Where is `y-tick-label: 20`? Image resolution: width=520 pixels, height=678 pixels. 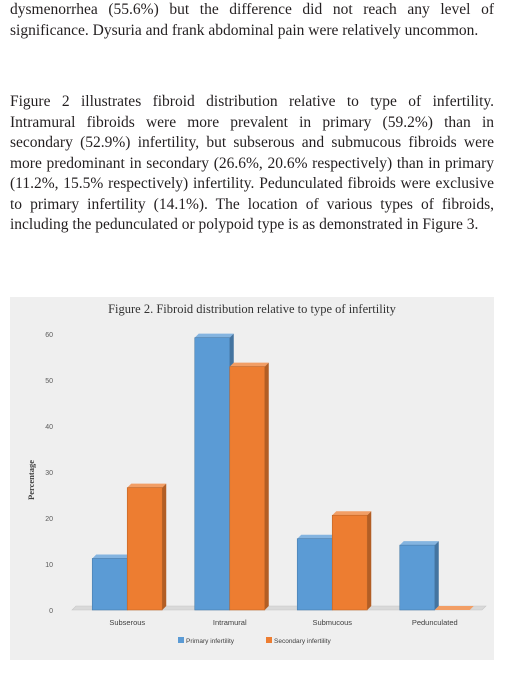 y-tick-label: 20 is located at coordinates (49, 519).